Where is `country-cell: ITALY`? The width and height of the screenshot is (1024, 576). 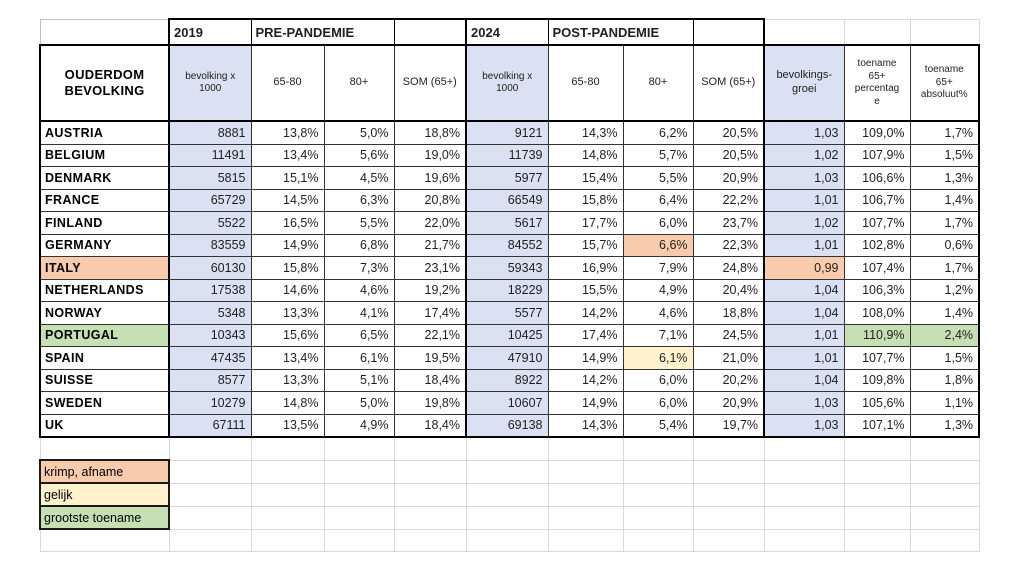
country-cell: ITALY is located at coordinates (104, 268).